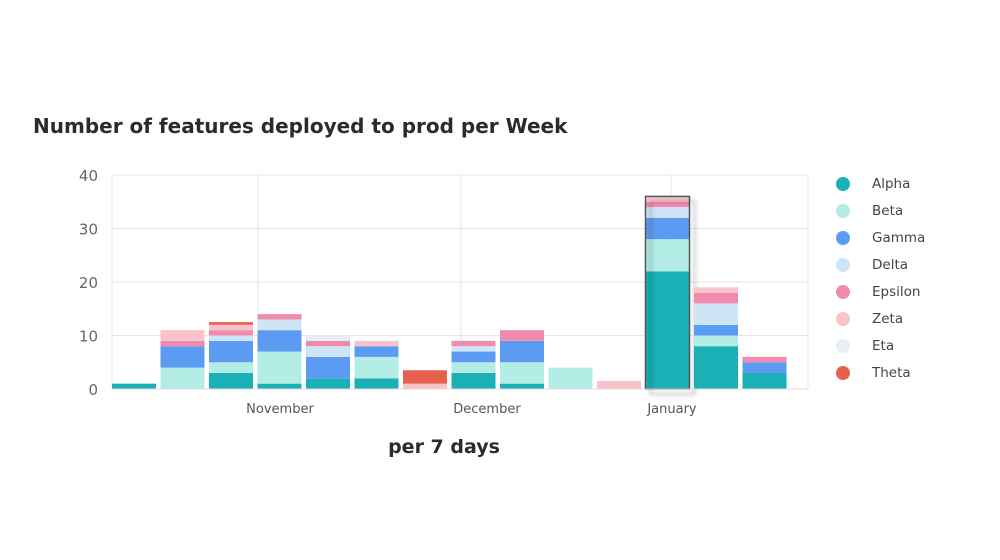 The height and width of the screenshot is (560, 1000). I want to click on legend-item-theta: Theta, so click(880, 372).